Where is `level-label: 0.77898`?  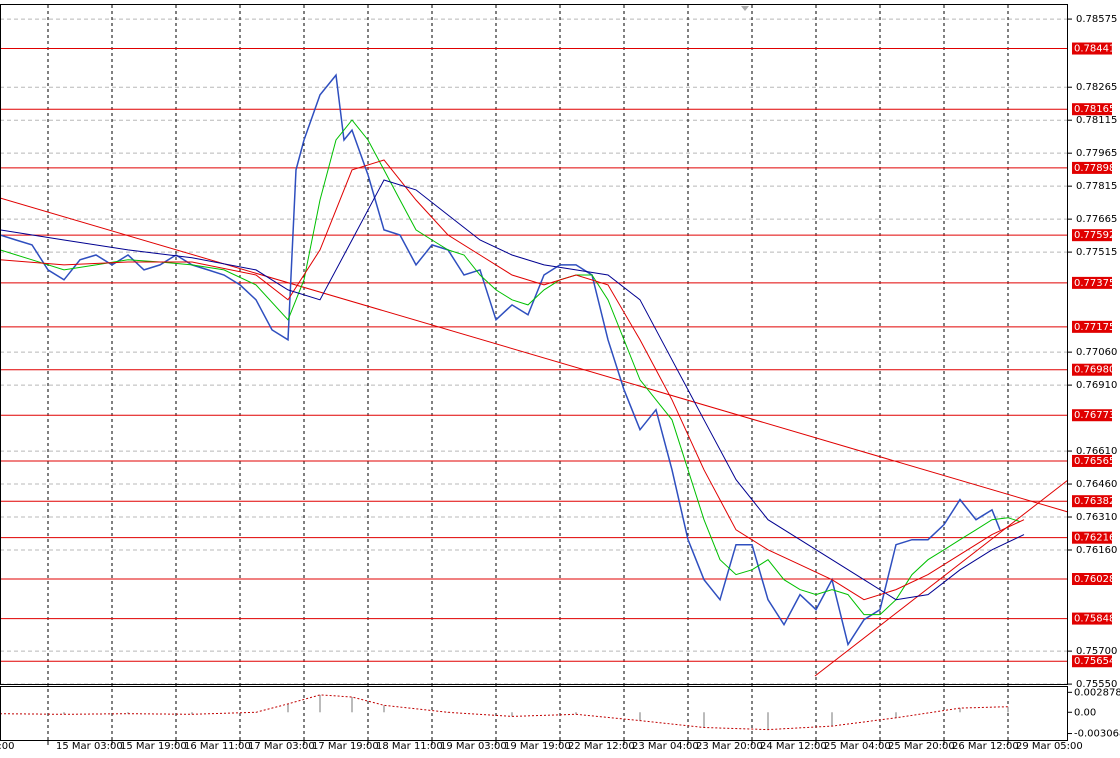
level-label: 0.77898 is located at coordinates (1094, 168).